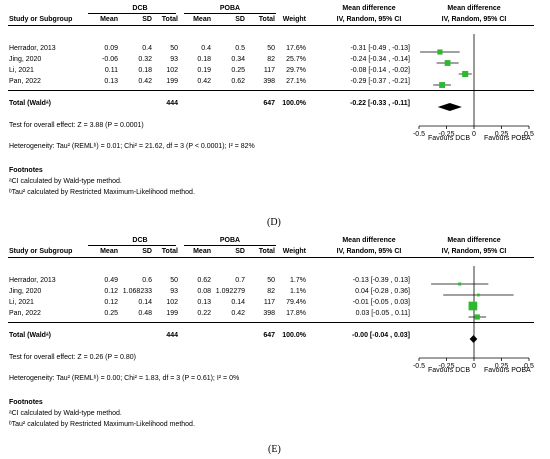  I want to click on sd-2: 0.14, so click(238, 302).